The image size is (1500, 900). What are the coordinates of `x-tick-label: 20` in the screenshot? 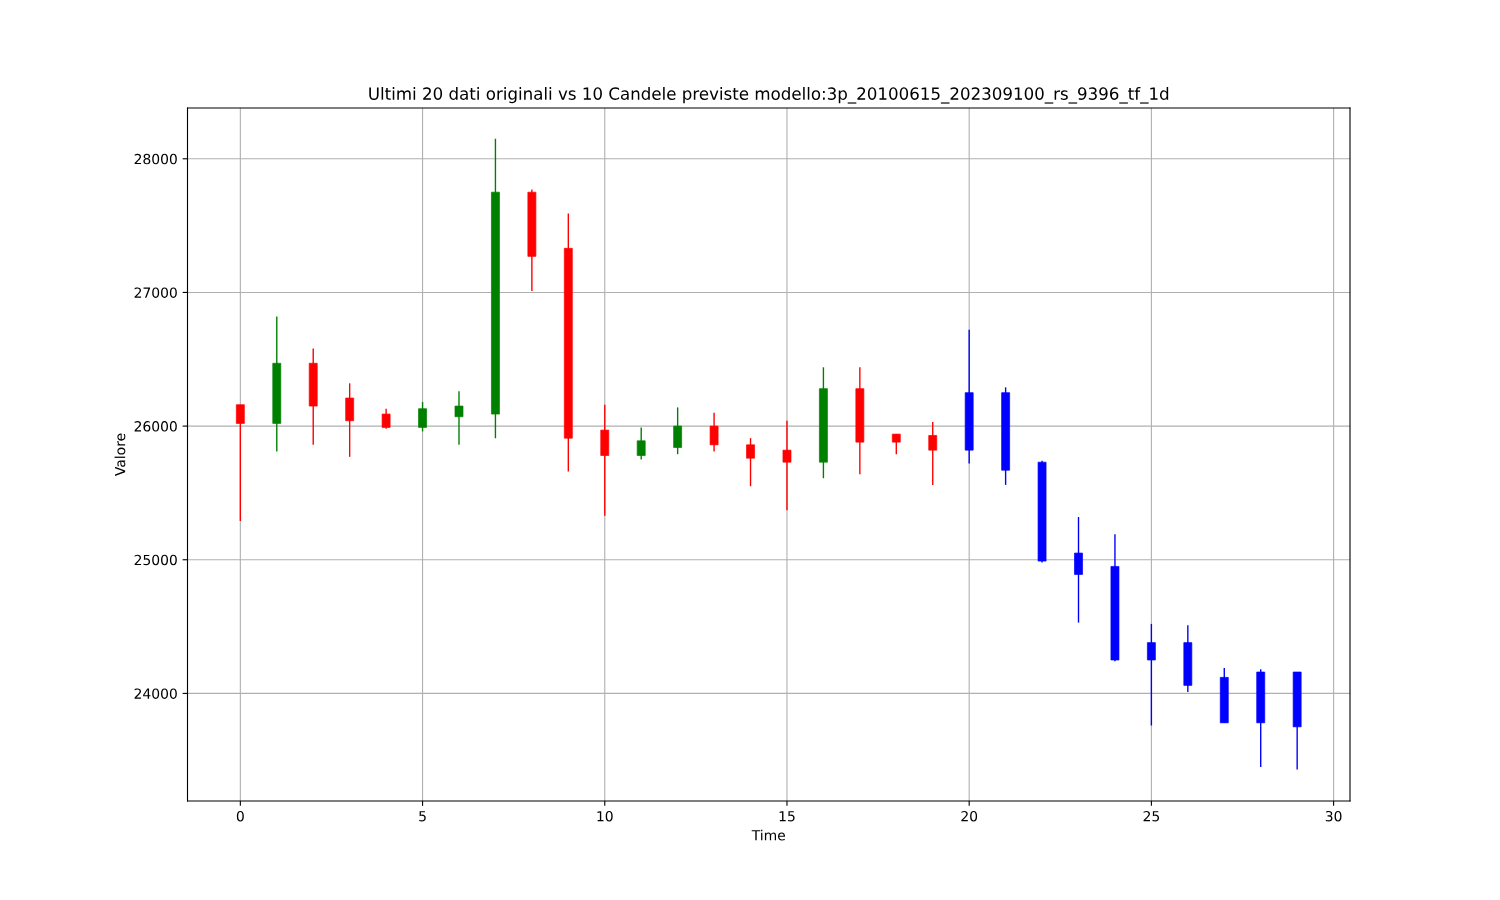 It's located at (969, 816).